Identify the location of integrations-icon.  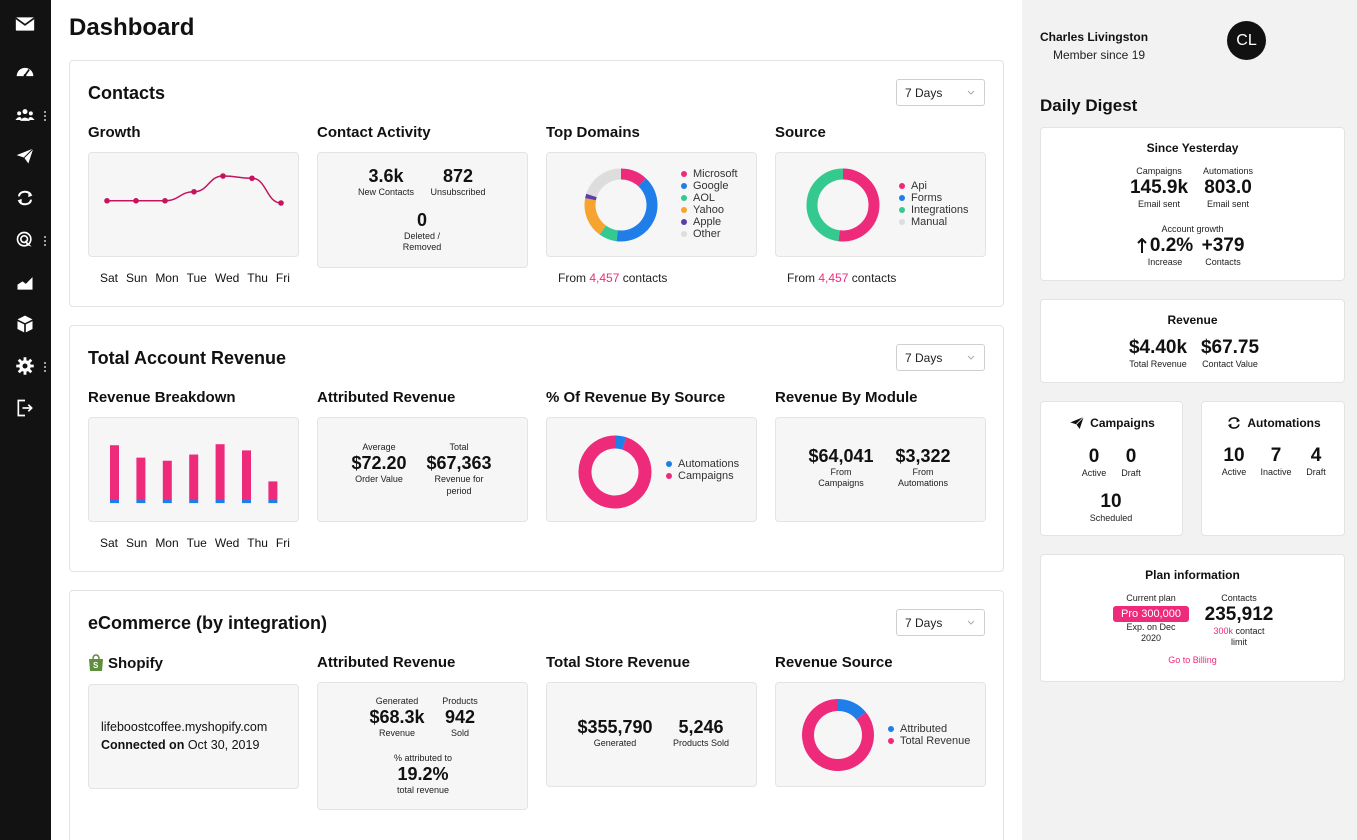
(25, 324).